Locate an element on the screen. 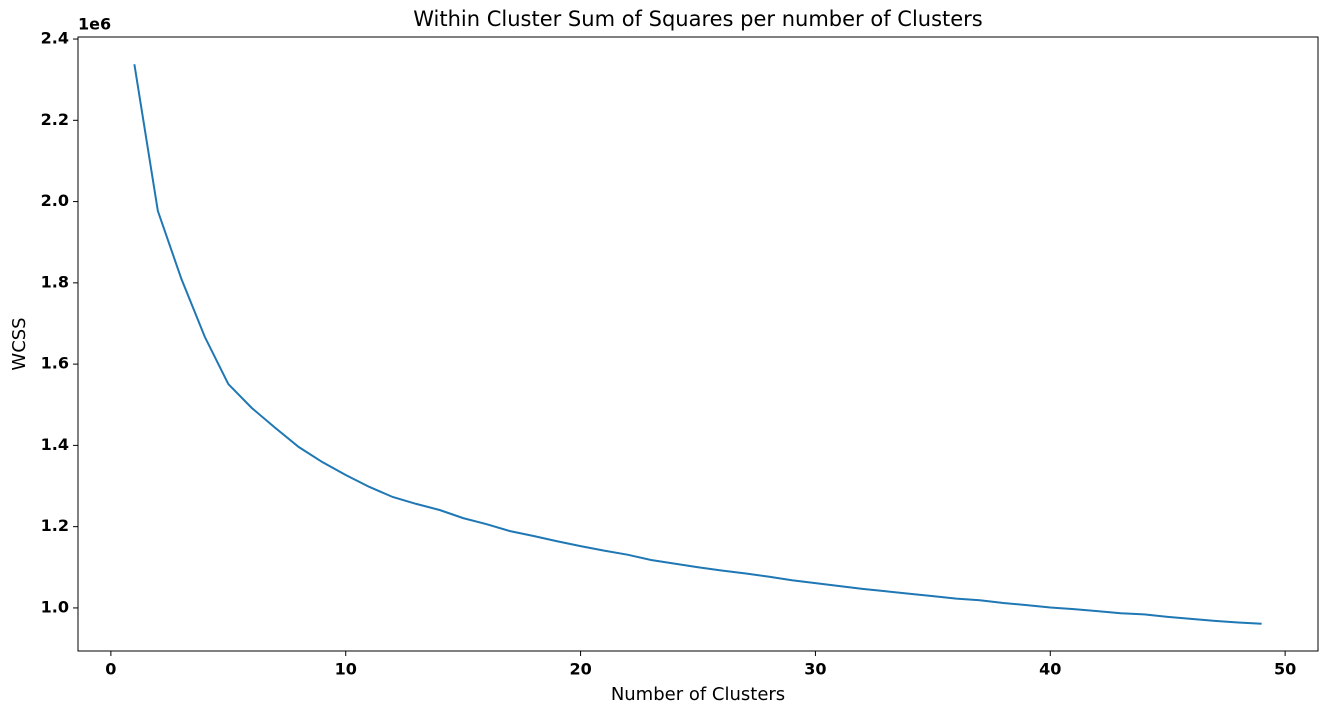 This screenshot has height=715, width=1328. x-tick-label: 0 is located at coordinates (110, 669).